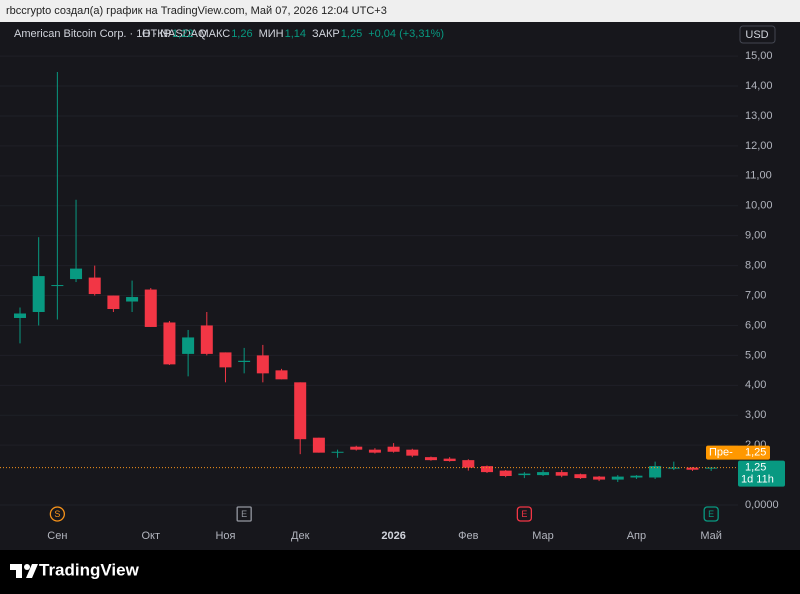 This screenshot has width=800, height=594. I want to click on last-price-label: 1,25, so click(755, 468).